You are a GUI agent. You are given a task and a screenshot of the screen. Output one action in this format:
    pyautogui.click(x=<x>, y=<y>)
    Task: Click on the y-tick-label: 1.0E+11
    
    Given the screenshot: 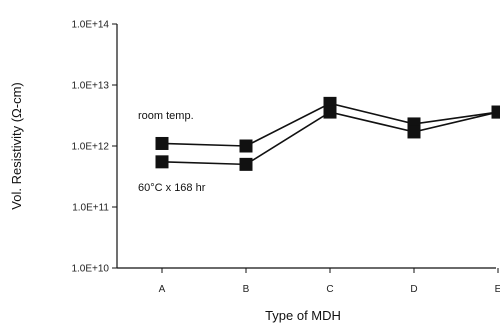 What is the action you would take?
    pyautogui.click(x=90, y=208)
    